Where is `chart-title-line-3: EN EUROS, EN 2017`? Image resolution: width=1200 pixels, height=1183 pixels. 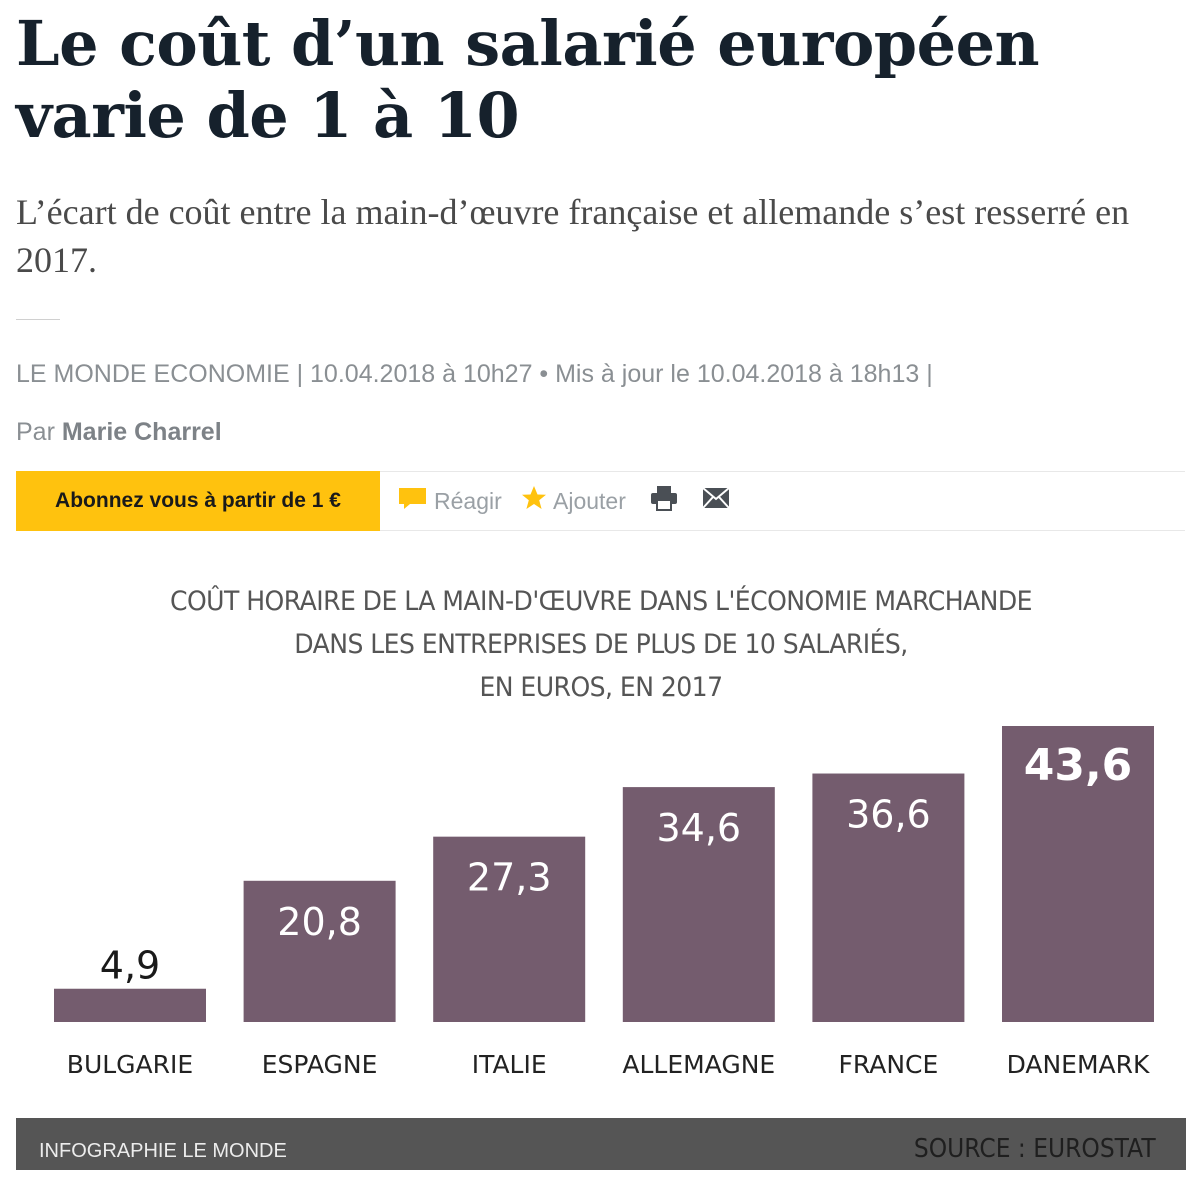
chart-title-line-3: EN EUROS, EN 2017 is located at coordinates (601, 687).